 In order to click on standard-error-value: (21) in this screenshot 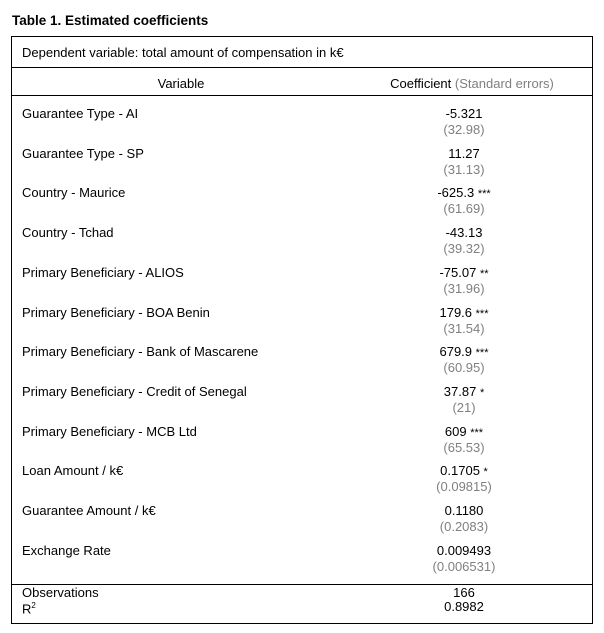, I will do `click(464, 407)`.